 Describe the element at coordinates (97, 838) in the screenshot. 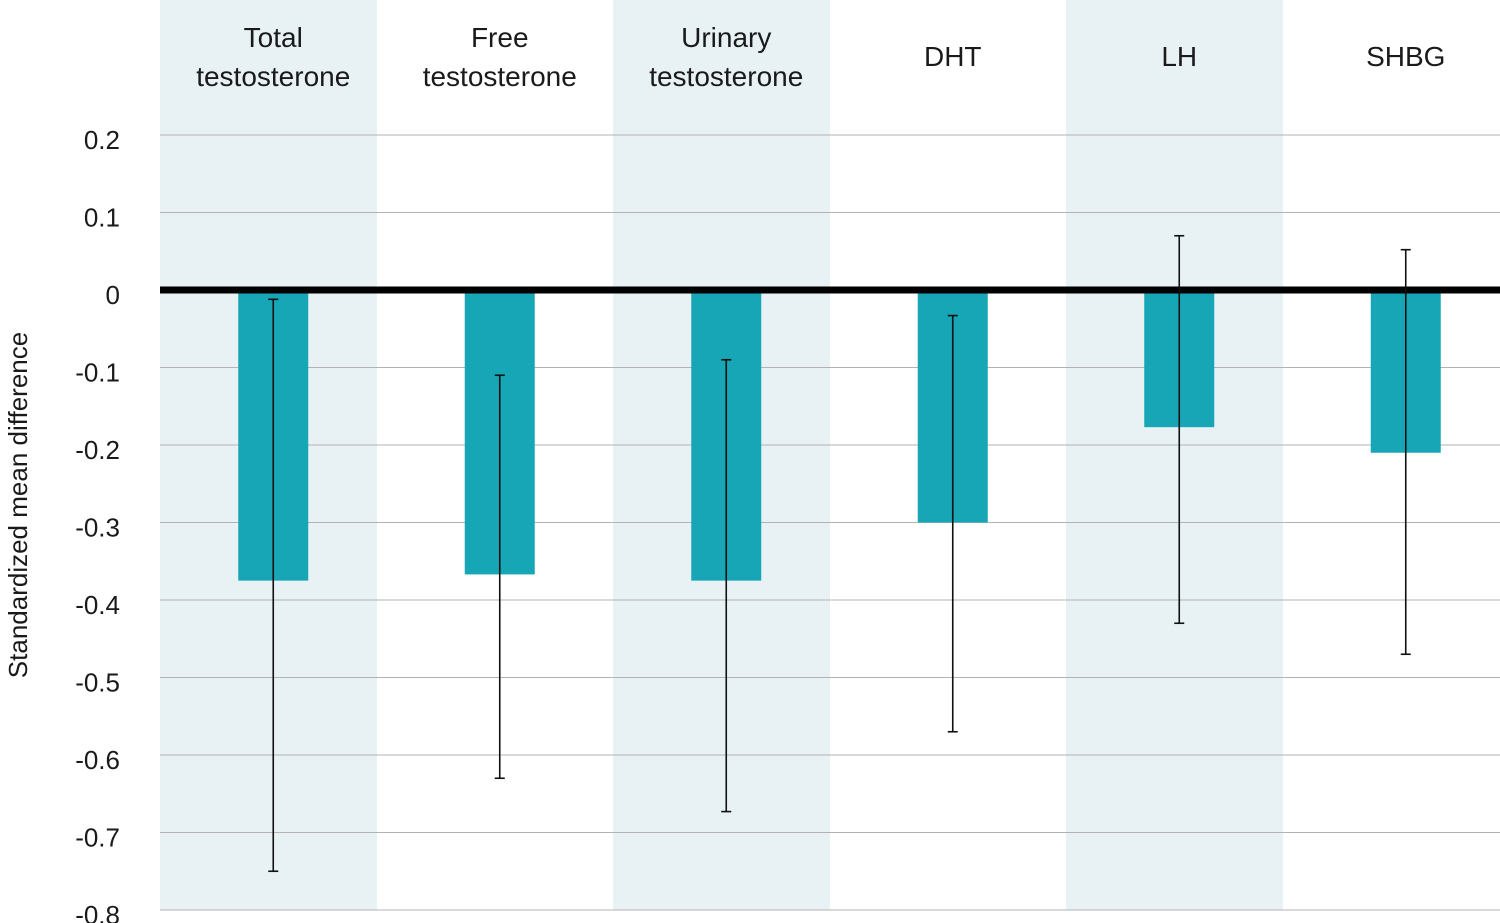

I see `y-tick-label: -0.7` at that location.